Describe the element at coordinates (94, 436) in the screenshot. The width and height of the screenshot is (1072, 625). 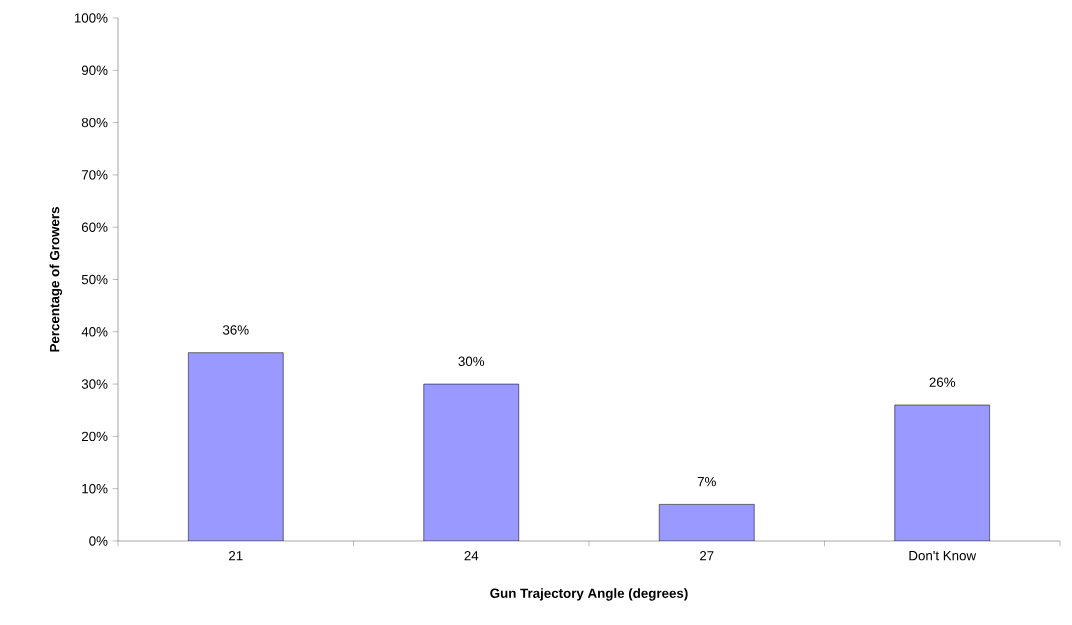
I see `y-tick-label: 20%` at that location.